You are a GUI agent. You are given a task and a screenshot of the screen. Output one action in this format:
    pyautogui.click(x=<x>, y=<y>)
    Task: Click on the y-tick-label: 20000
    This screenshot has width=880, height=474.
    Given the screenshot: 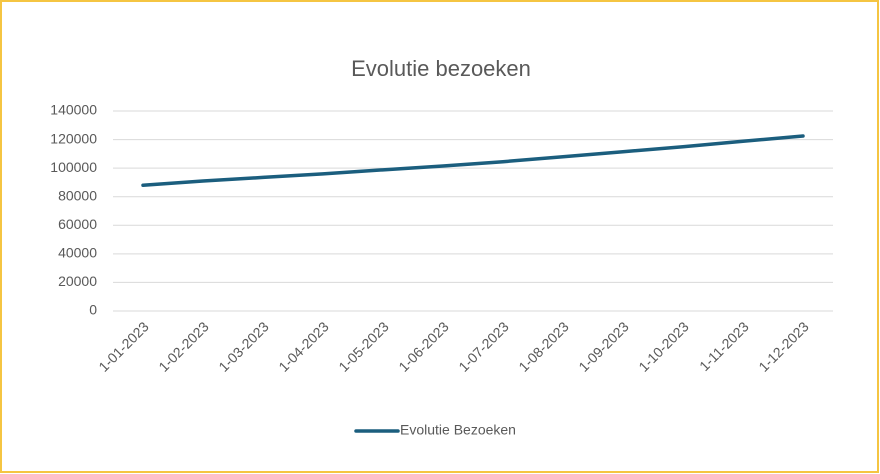 What is the action you would take?
    pyautogui.click(x=77, y=281)
    